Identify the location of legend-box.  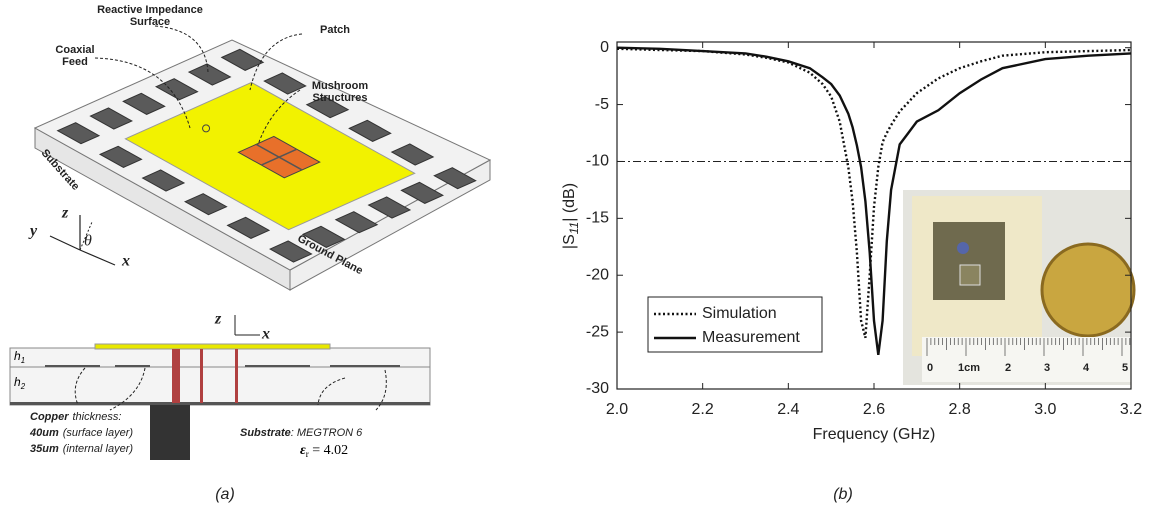
(735, 324).